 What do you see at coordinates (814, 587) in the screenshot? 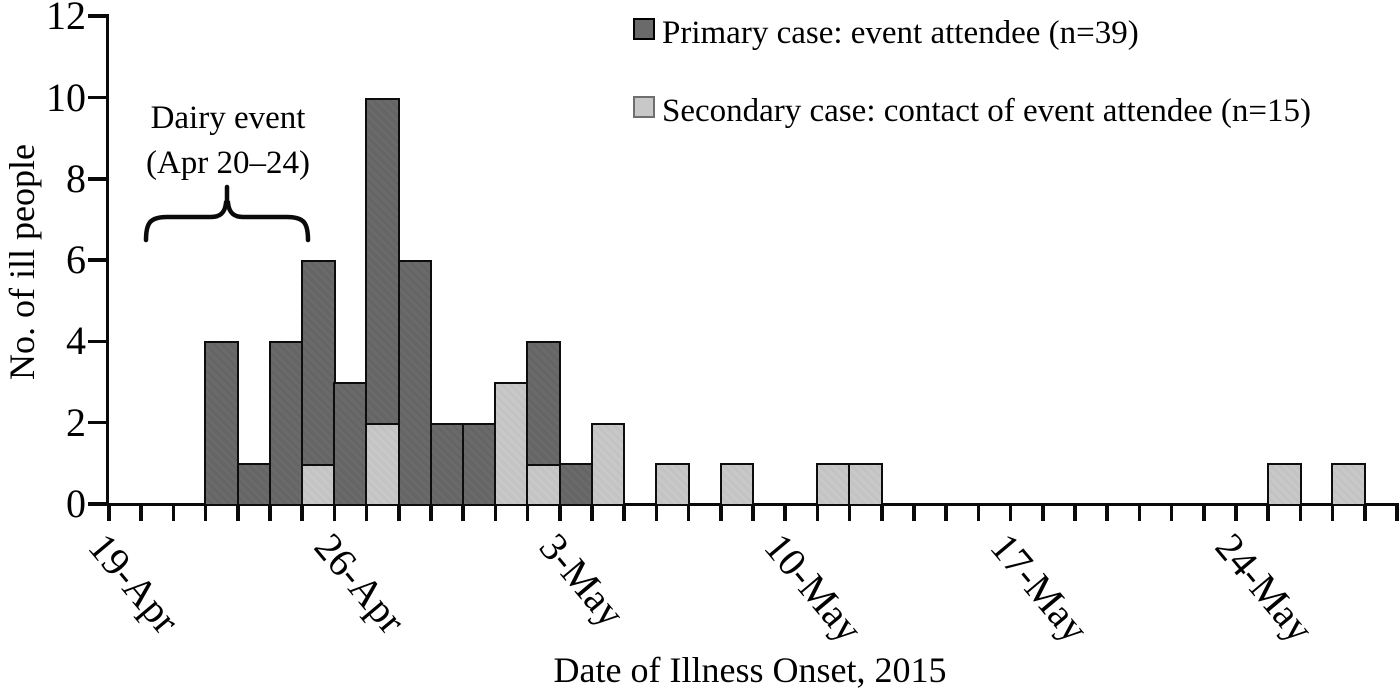
I see `x-tick-label: 10-May` at bounding box center [814, 587].